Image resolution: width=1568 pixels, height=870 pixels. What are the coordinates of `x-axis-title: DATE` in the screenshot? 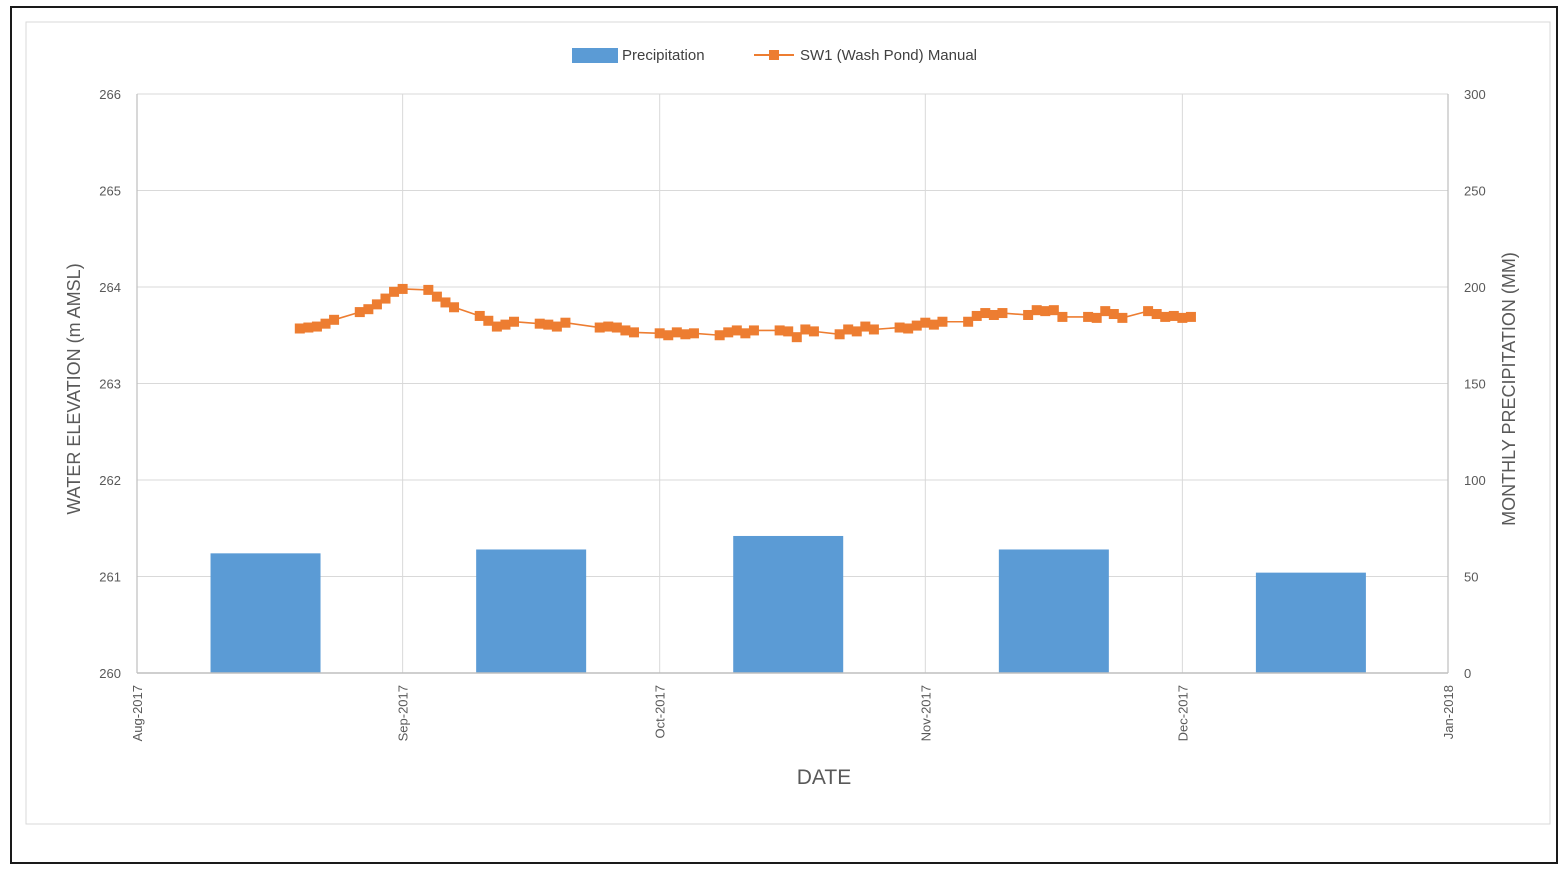 It's located at (824, 777).